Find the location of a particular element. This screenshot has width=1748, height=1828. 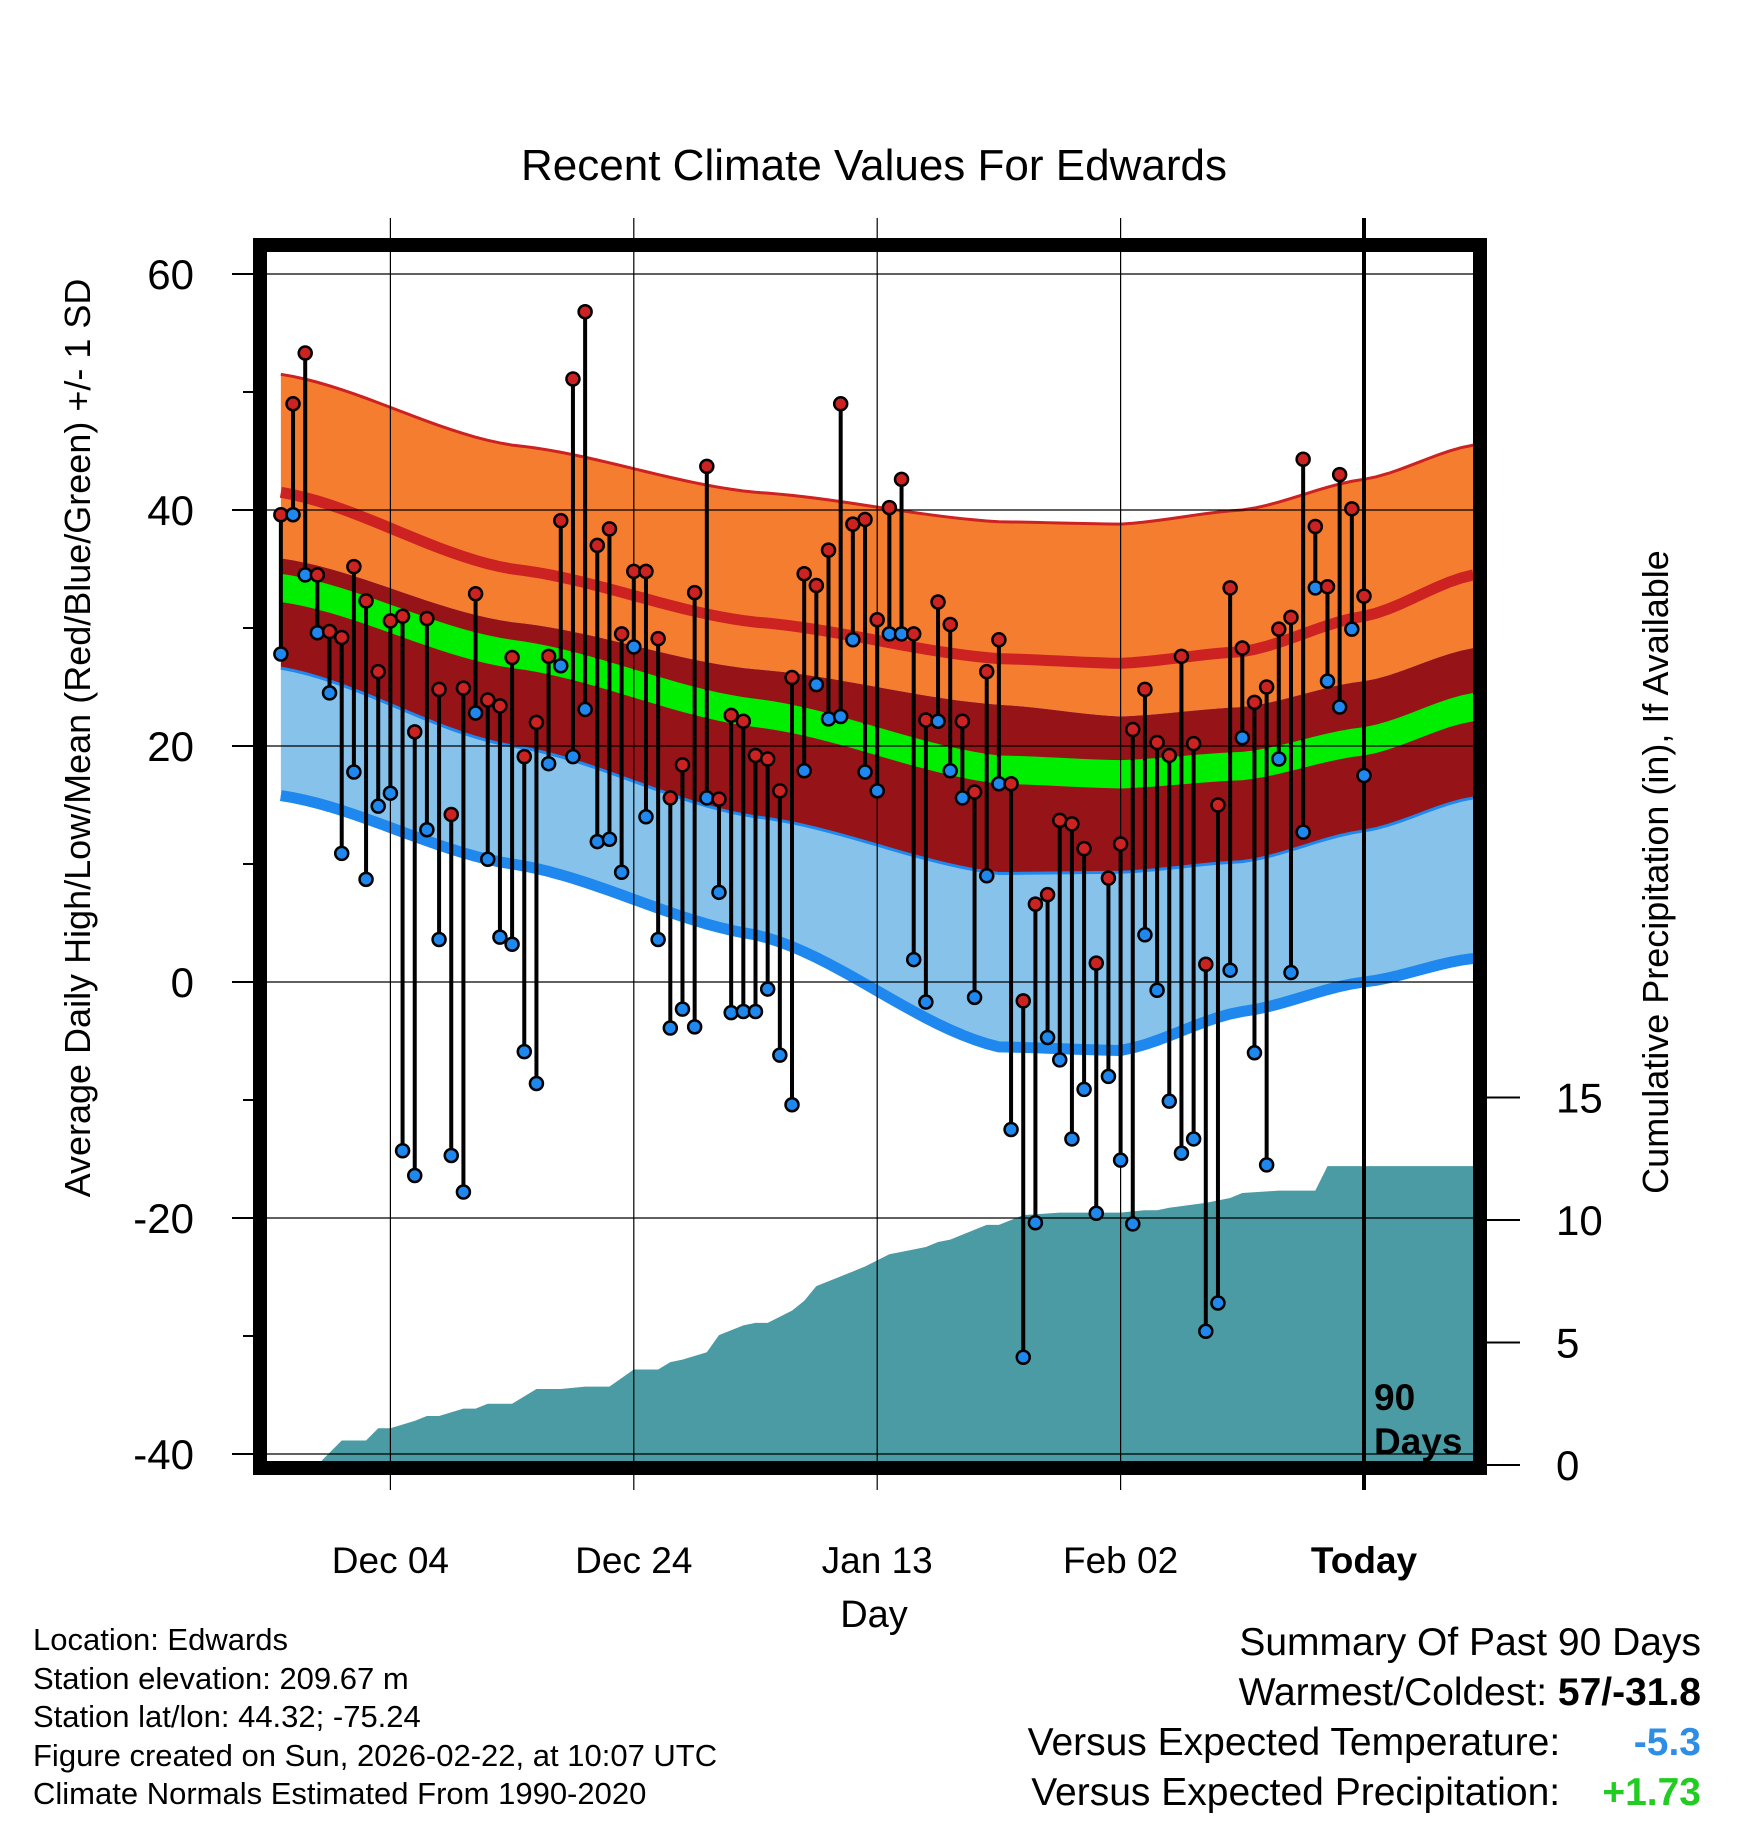

y-tick-label: 40 is located at coordinates (170, 510).